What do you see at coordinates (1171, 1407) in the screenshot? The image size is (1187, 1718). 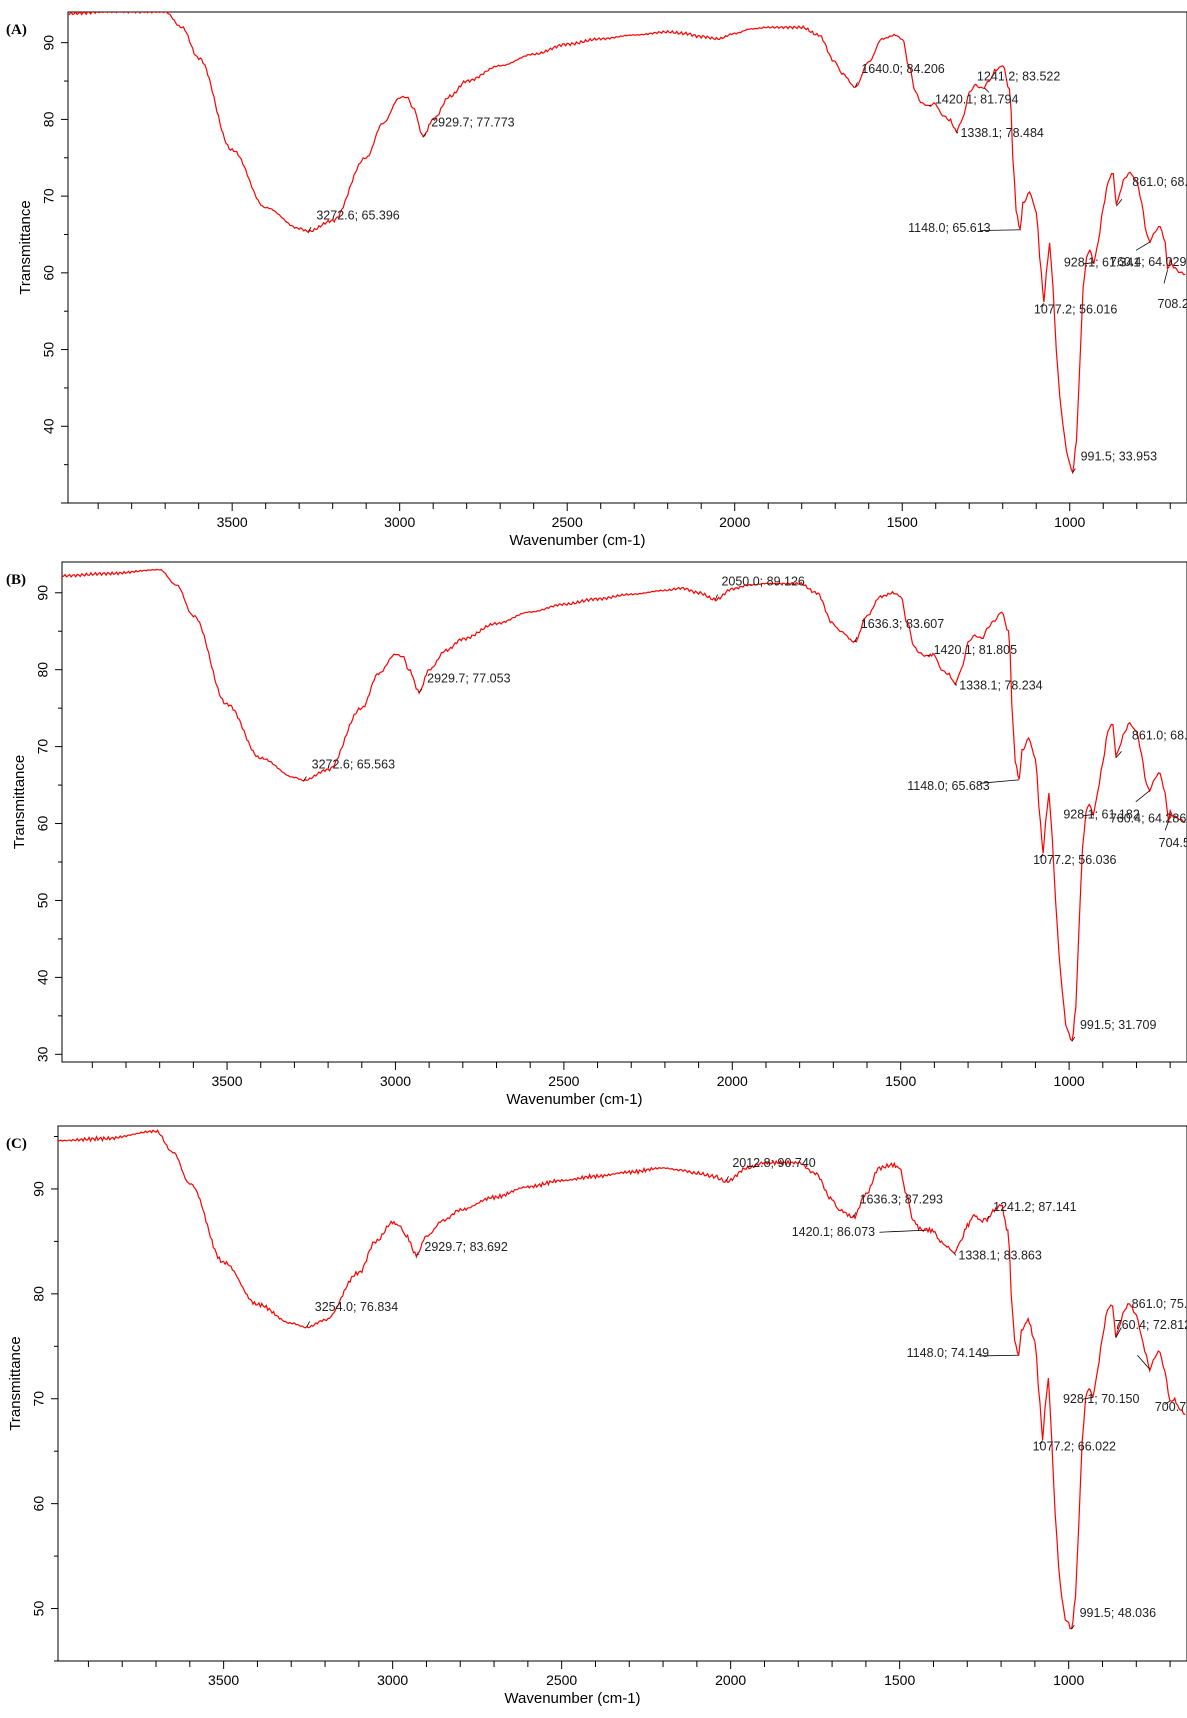 I see `peak-label: 700.7; 69.780` at bounding box center [1171, 1407].